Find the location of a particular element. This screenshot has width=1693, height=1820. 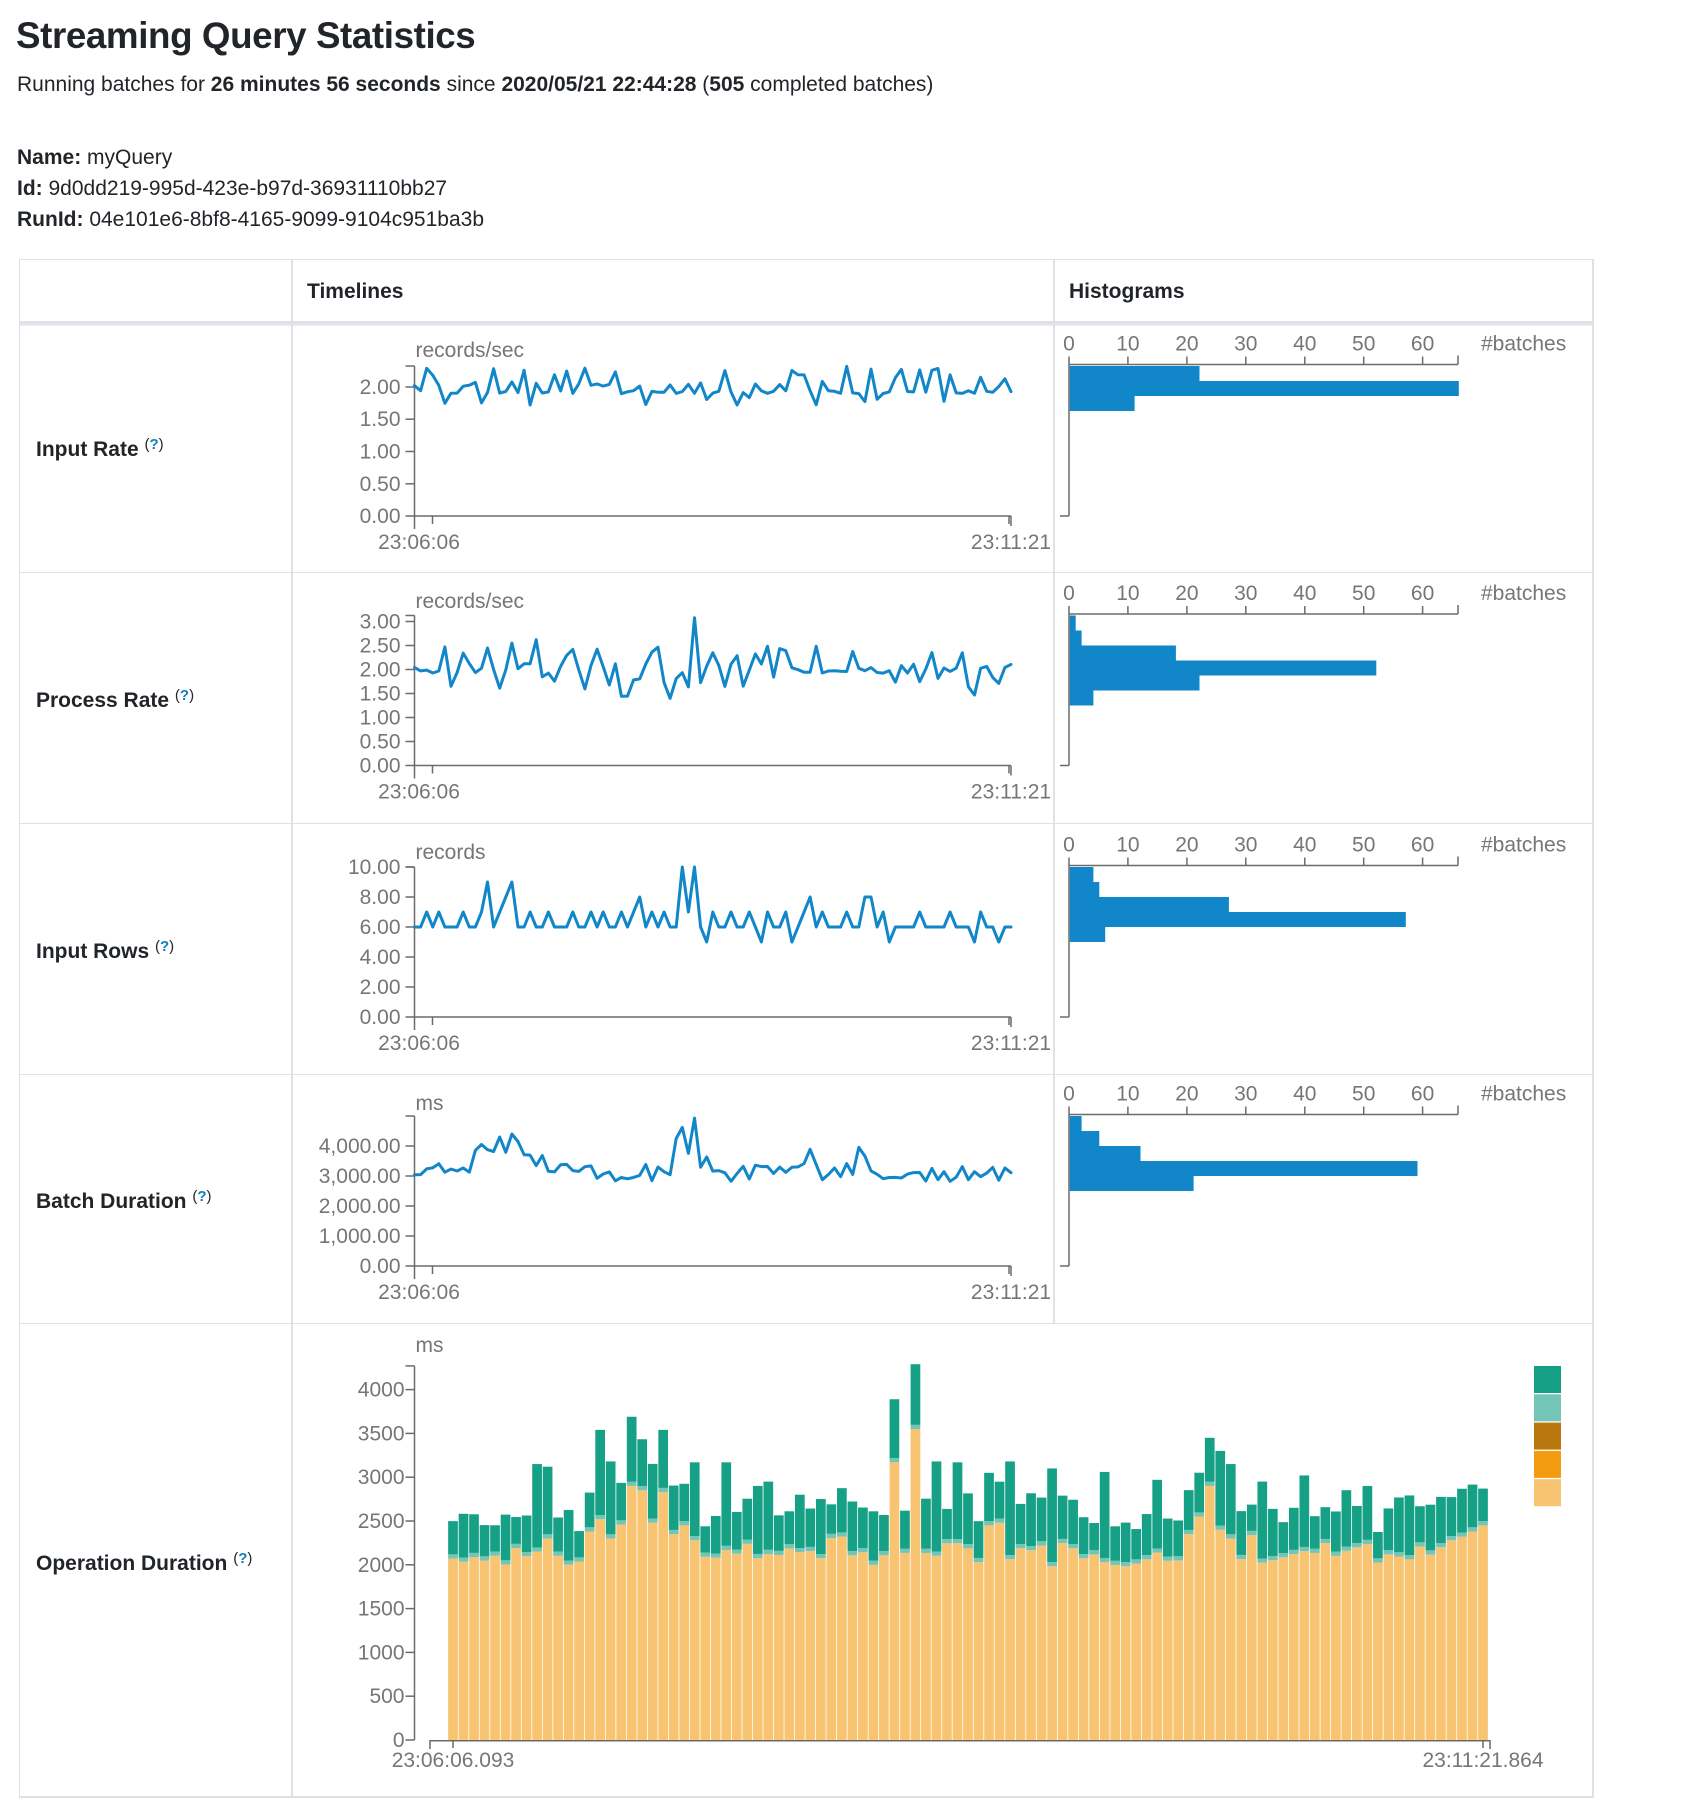

svg-text: 500 is located at coordinates (386, 1696).